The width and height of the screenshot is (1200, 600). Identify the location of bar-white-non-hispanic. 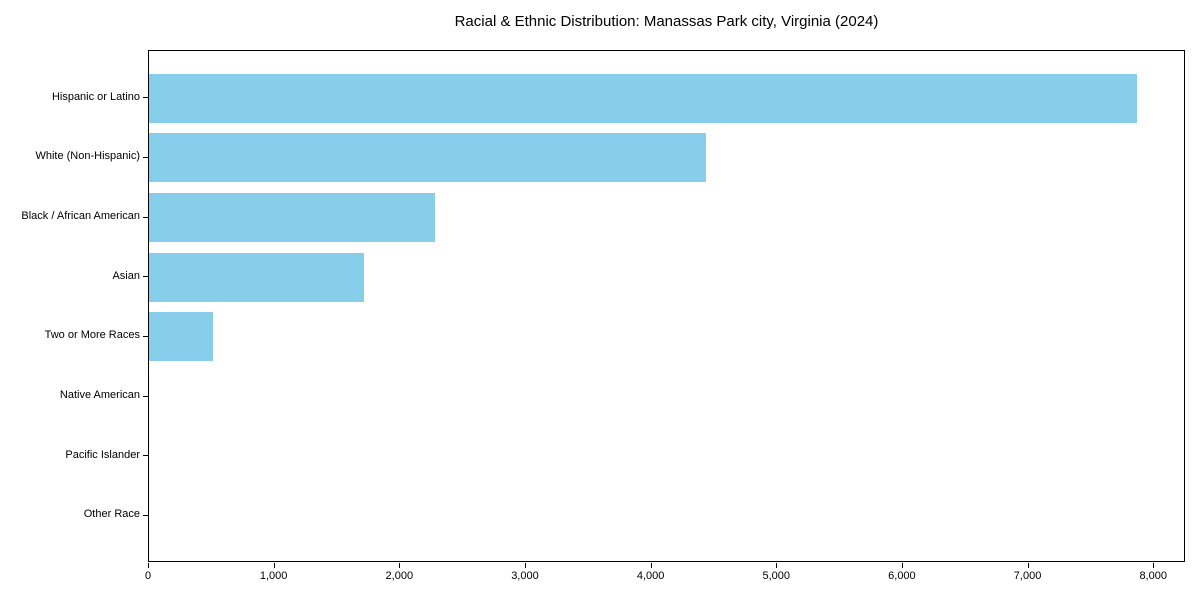
(427, 158).